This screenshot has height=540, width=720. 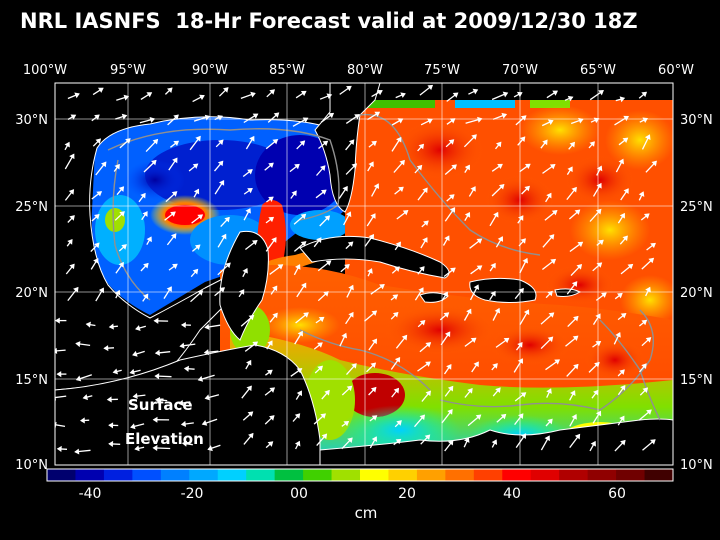 What do you see at coordinates (434, 297) in the screenshot?
I see `jamaica-land` at bounding box center [434, 297].